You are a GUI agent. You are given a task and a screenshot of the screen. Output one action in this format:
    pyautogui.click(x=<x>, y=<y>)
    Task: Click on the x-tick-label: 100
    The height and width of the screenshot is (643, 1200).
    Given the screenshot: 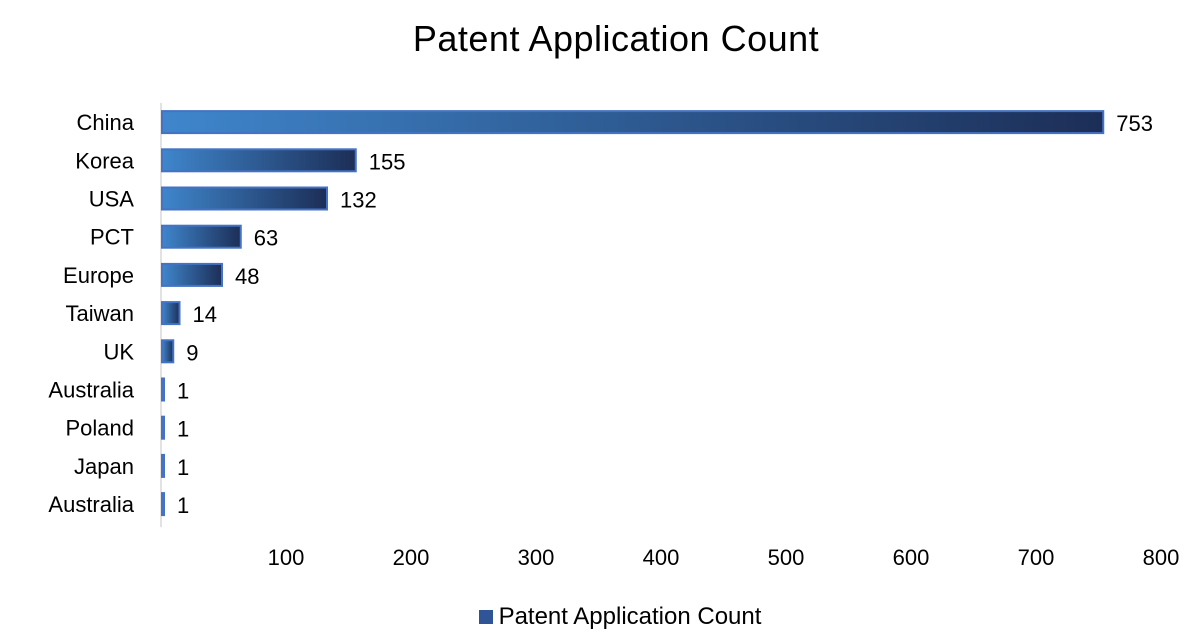 What is the action you would take?
    pyautogui.click(x=286, y=557)
    